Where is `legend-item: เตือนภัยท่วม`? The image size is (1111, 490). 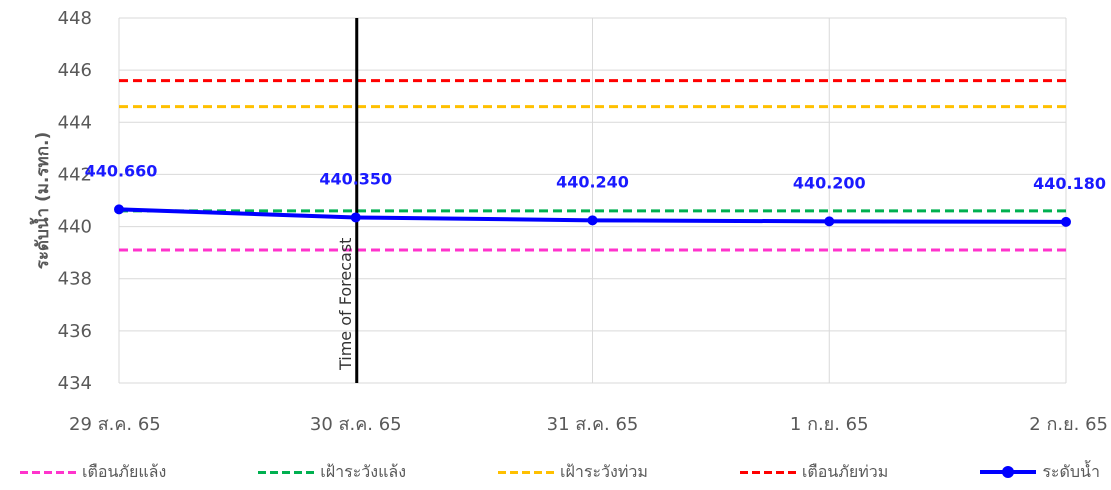 legend-item: เตือนภัยท่วม is located at coordinates (814, 472).